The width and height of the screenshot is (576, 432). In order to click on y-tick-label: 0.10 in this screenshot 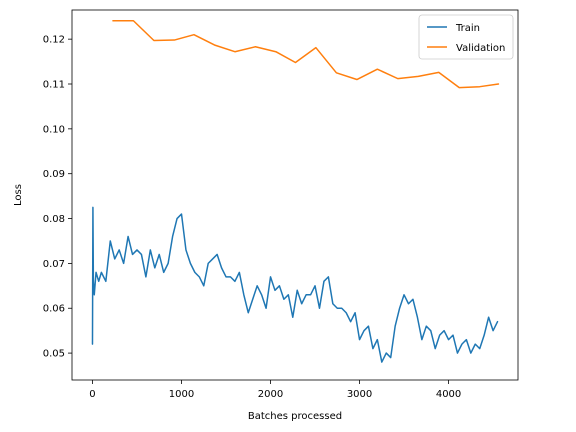, I will do `click(54, 129)`.